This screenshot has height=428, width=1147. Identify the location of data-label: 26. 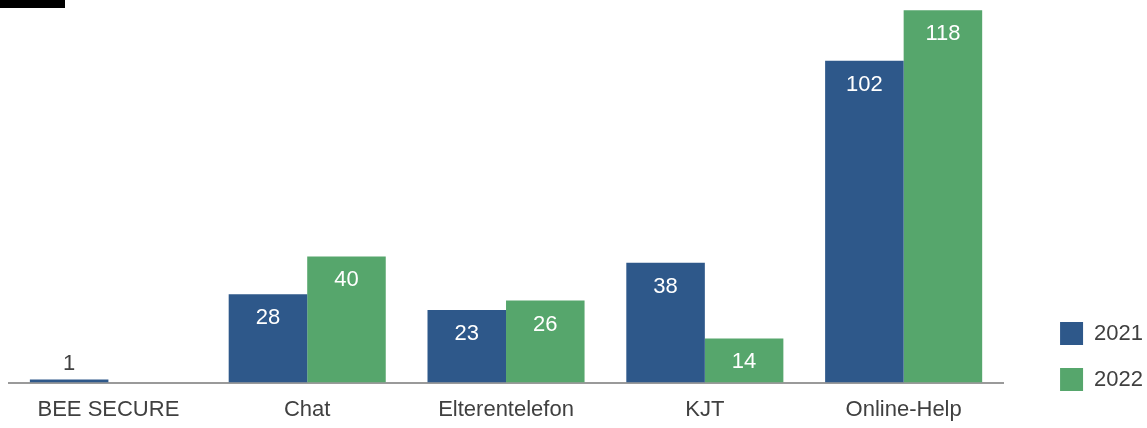
(545, 323).